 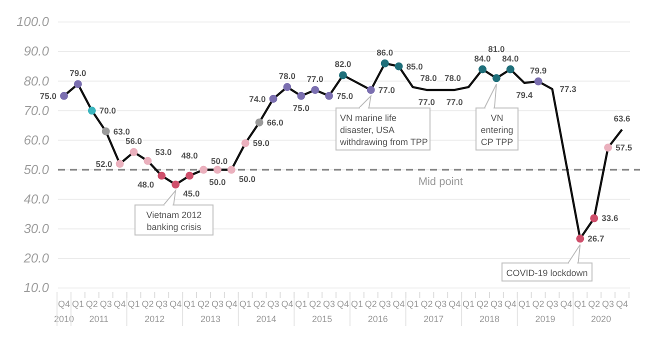 I want to click on text: 2016, so click(x=378, y=319).